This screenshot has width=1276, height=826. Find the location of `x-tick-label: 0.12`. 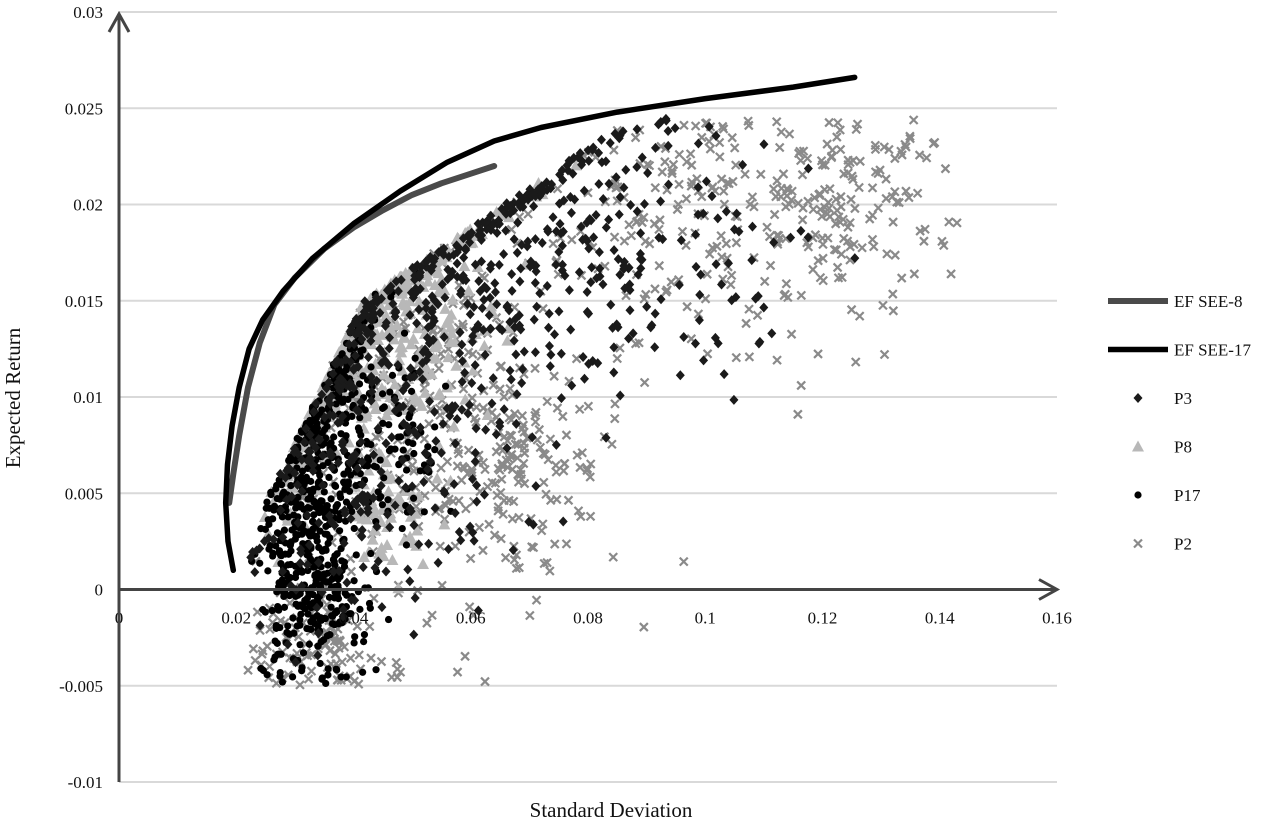

x-tick-label: 0.12 is located at coordinates (823, 618).